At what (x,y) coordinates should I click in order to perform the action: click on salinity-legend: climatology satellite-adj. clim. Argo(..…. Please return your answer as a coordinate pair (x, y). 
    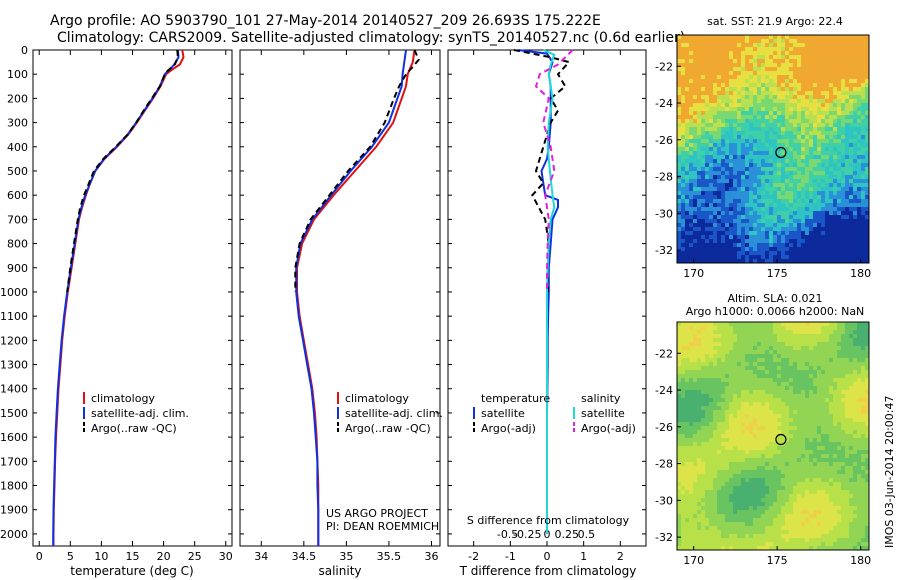
    Looking at the image, I should click on (390, 413).